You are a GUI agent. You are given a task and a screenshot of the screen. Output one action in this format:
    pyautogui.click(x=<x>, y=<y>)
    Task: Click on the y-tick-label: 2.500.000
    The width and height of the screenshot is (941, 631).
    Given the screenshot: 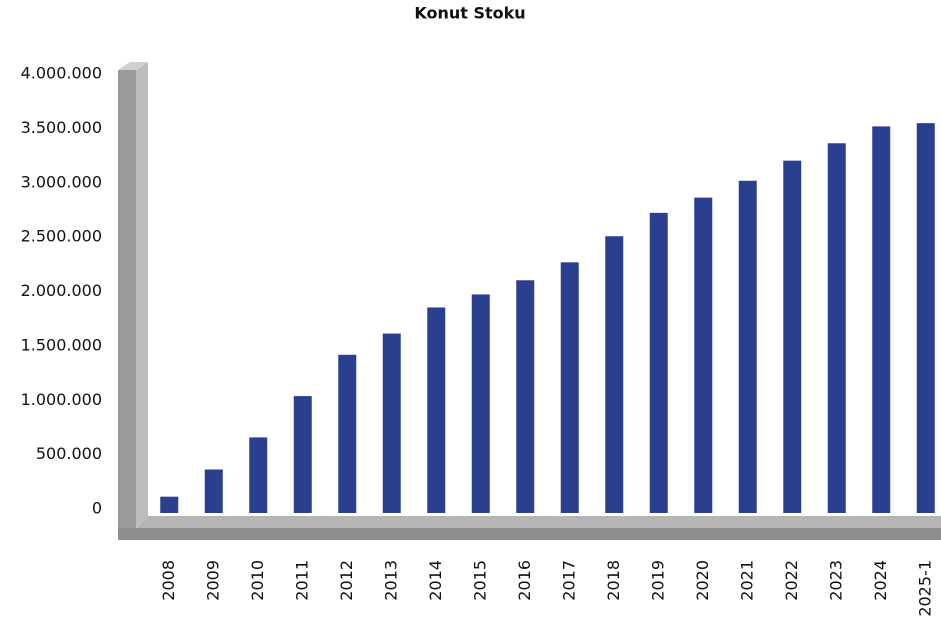 What is the action you would take?
    pyautogui.click(x=61, y=236)
    